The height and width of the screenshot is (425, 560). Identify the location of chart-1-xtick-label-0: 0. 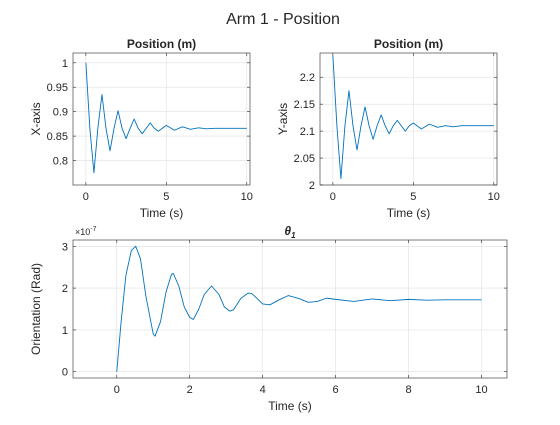
(86, 197).